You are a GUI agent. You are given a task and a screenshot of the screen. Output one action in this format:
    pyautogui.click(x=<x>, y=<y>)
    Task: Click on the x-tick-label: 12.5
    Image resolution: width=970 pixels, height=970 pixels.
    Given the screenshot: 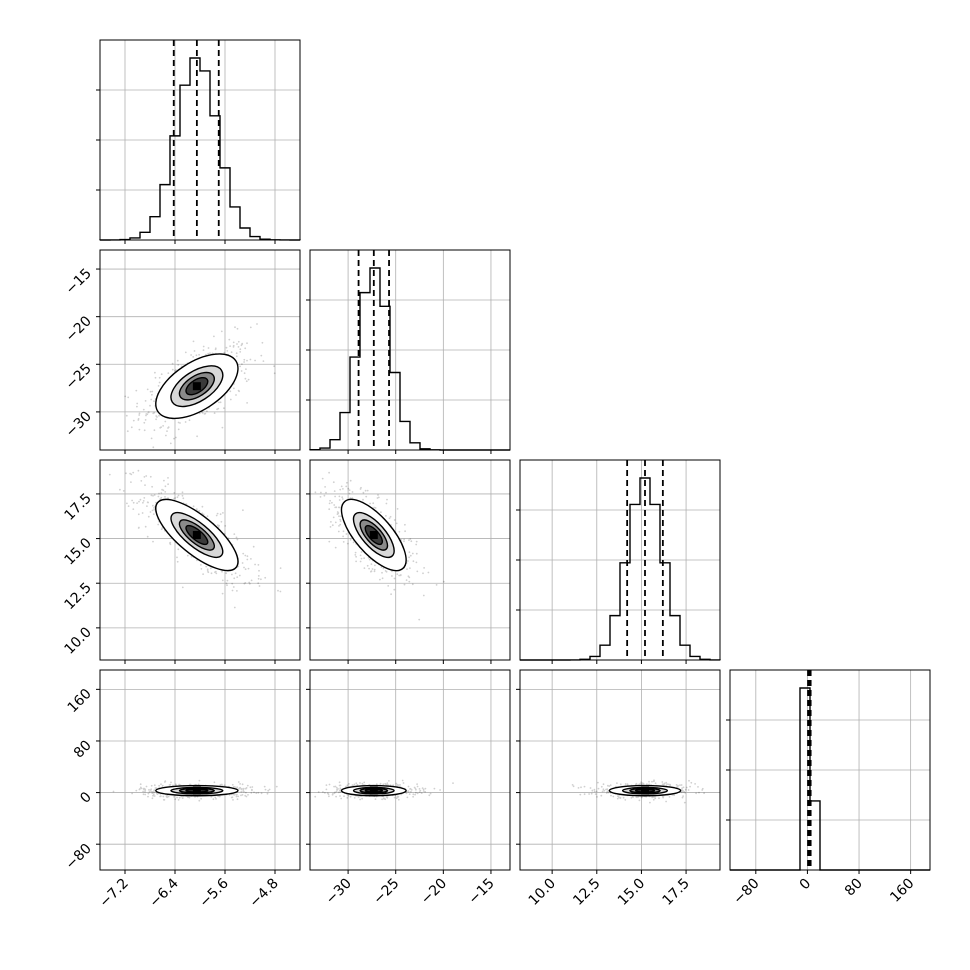 What is the action you would take?
    pyautogui.click(x=586, y=892)
    